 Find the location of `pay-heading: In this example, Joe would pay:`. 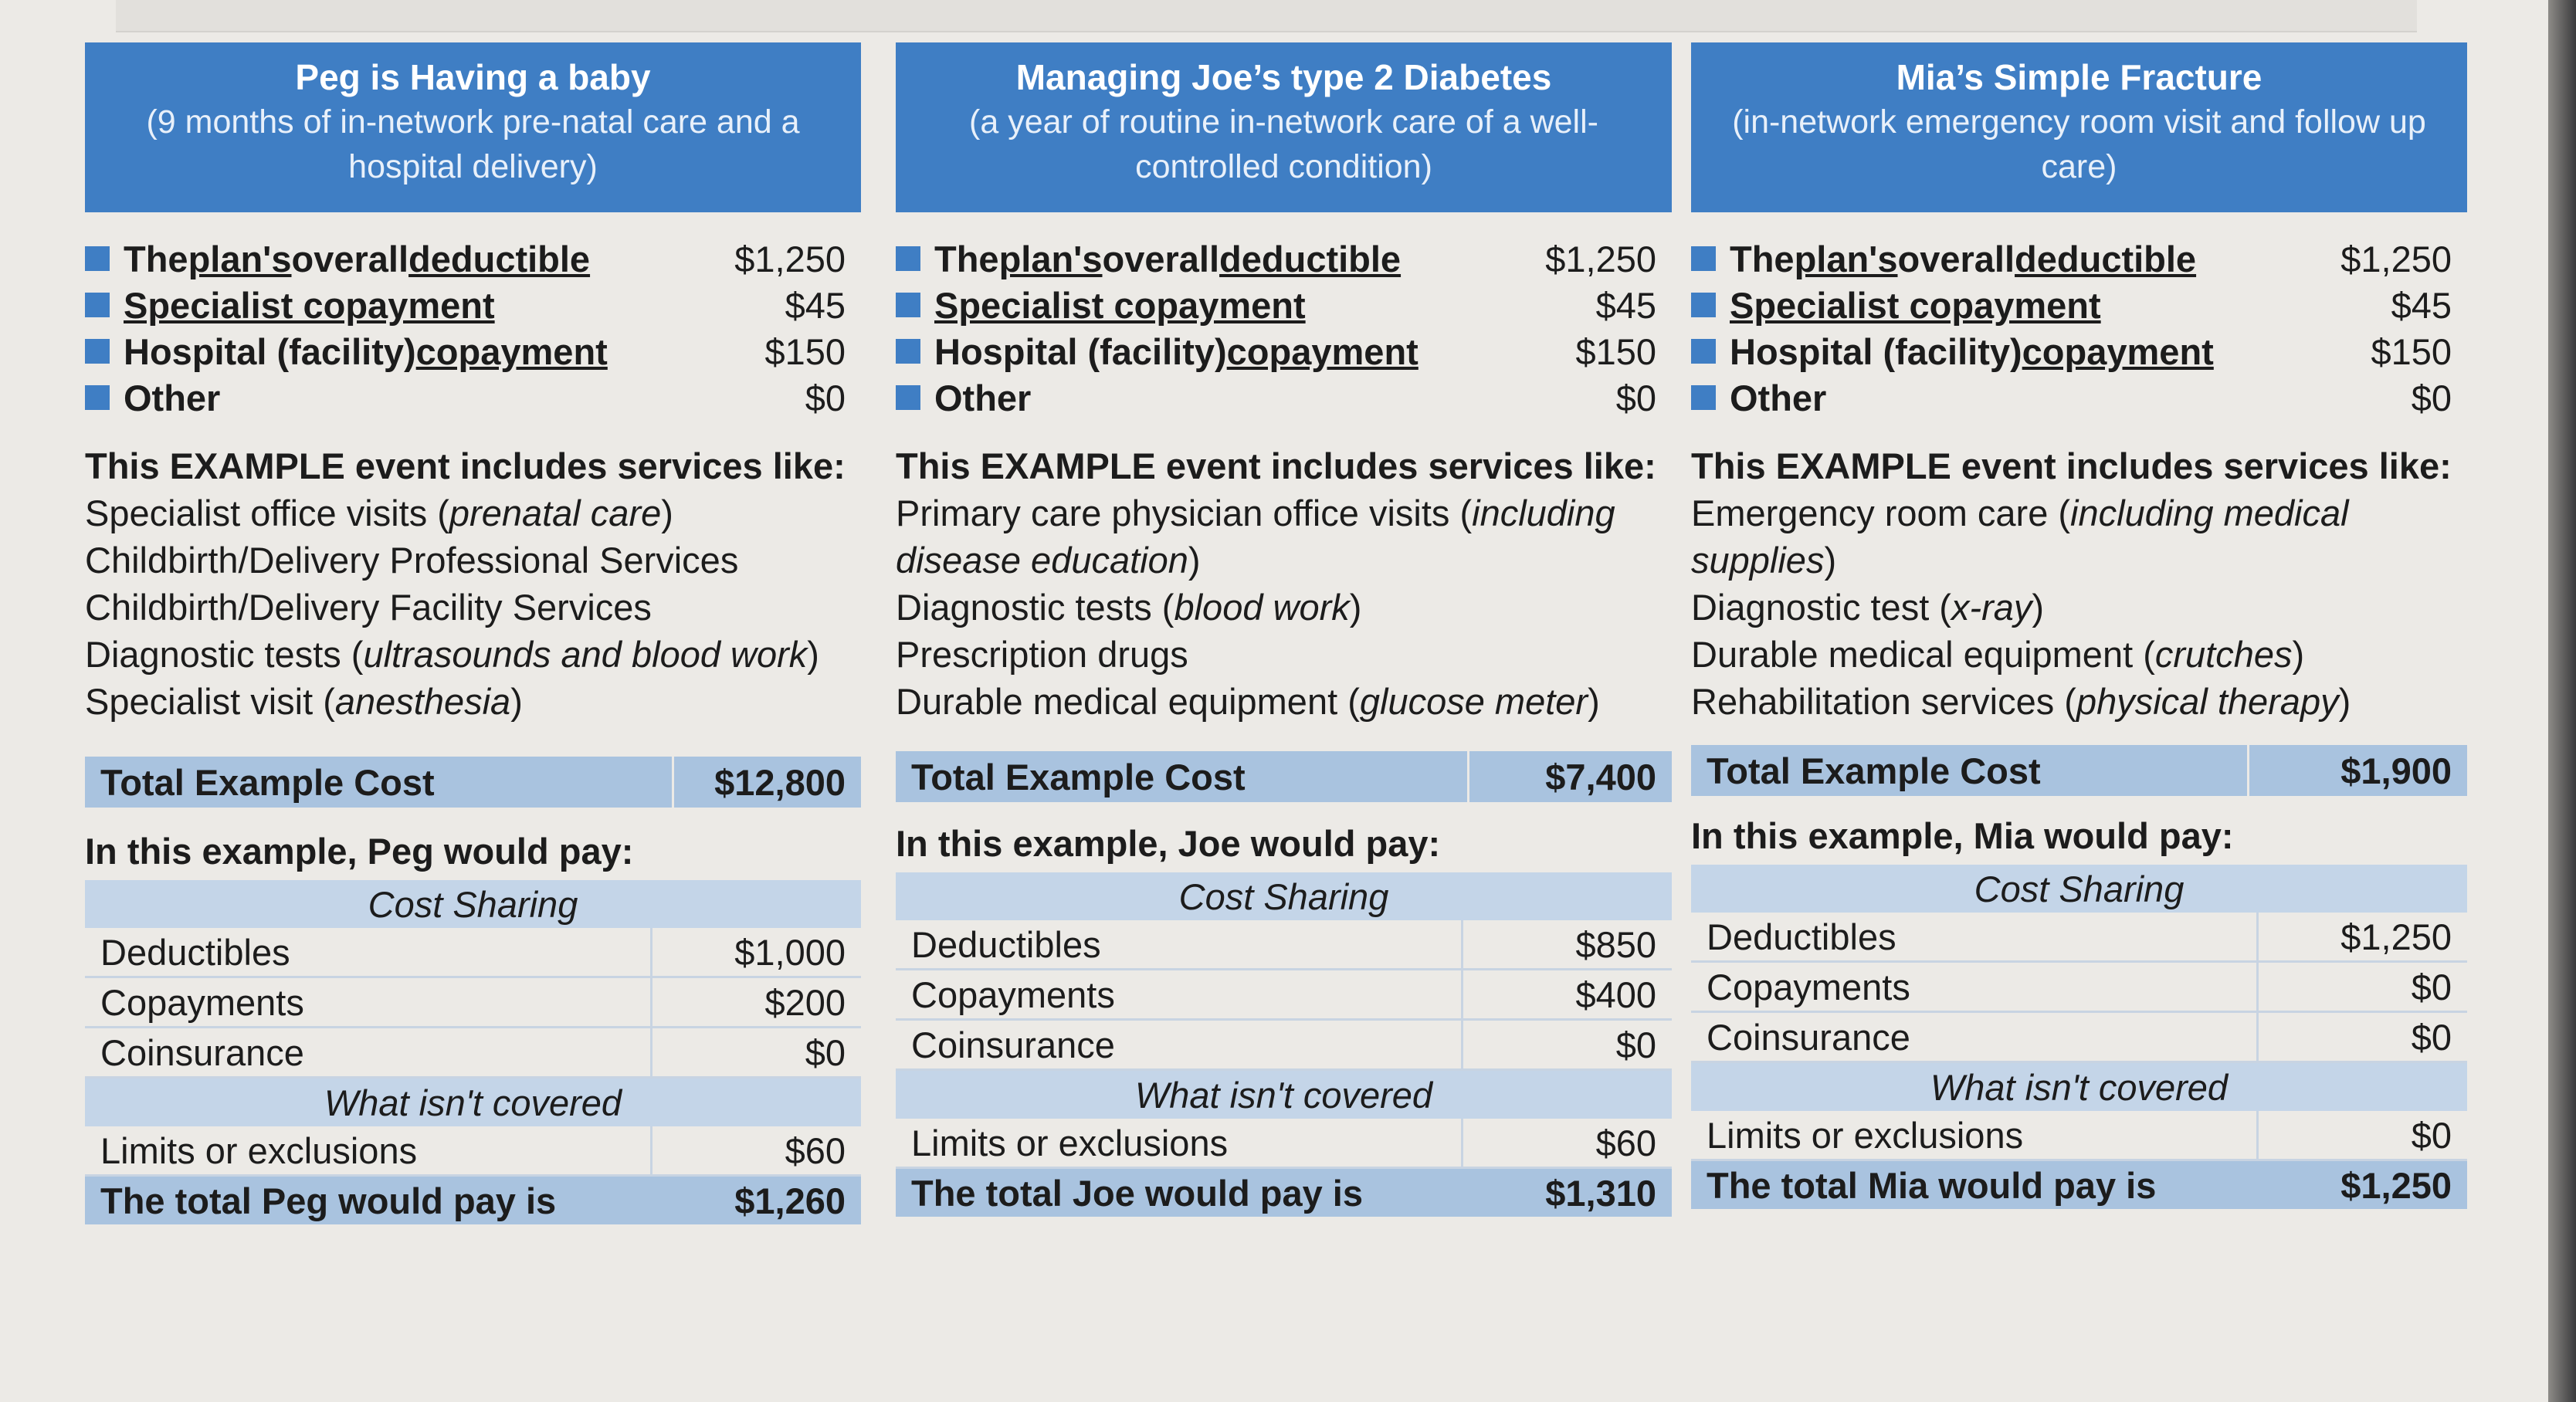

pay-heading: In this example, Joe would pay: is located at coordinates (1168, 844).